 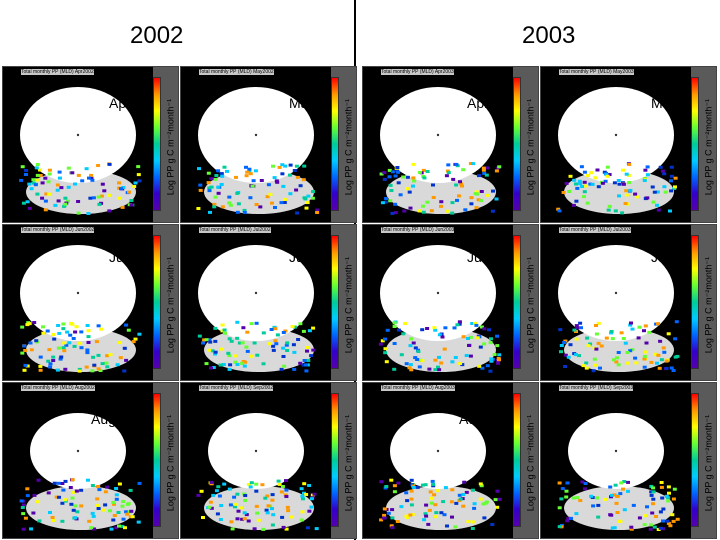 What do you see at coordinates (482, 257) in the screenshot?
I see `month-label: June` at bounding box center [482, 257].